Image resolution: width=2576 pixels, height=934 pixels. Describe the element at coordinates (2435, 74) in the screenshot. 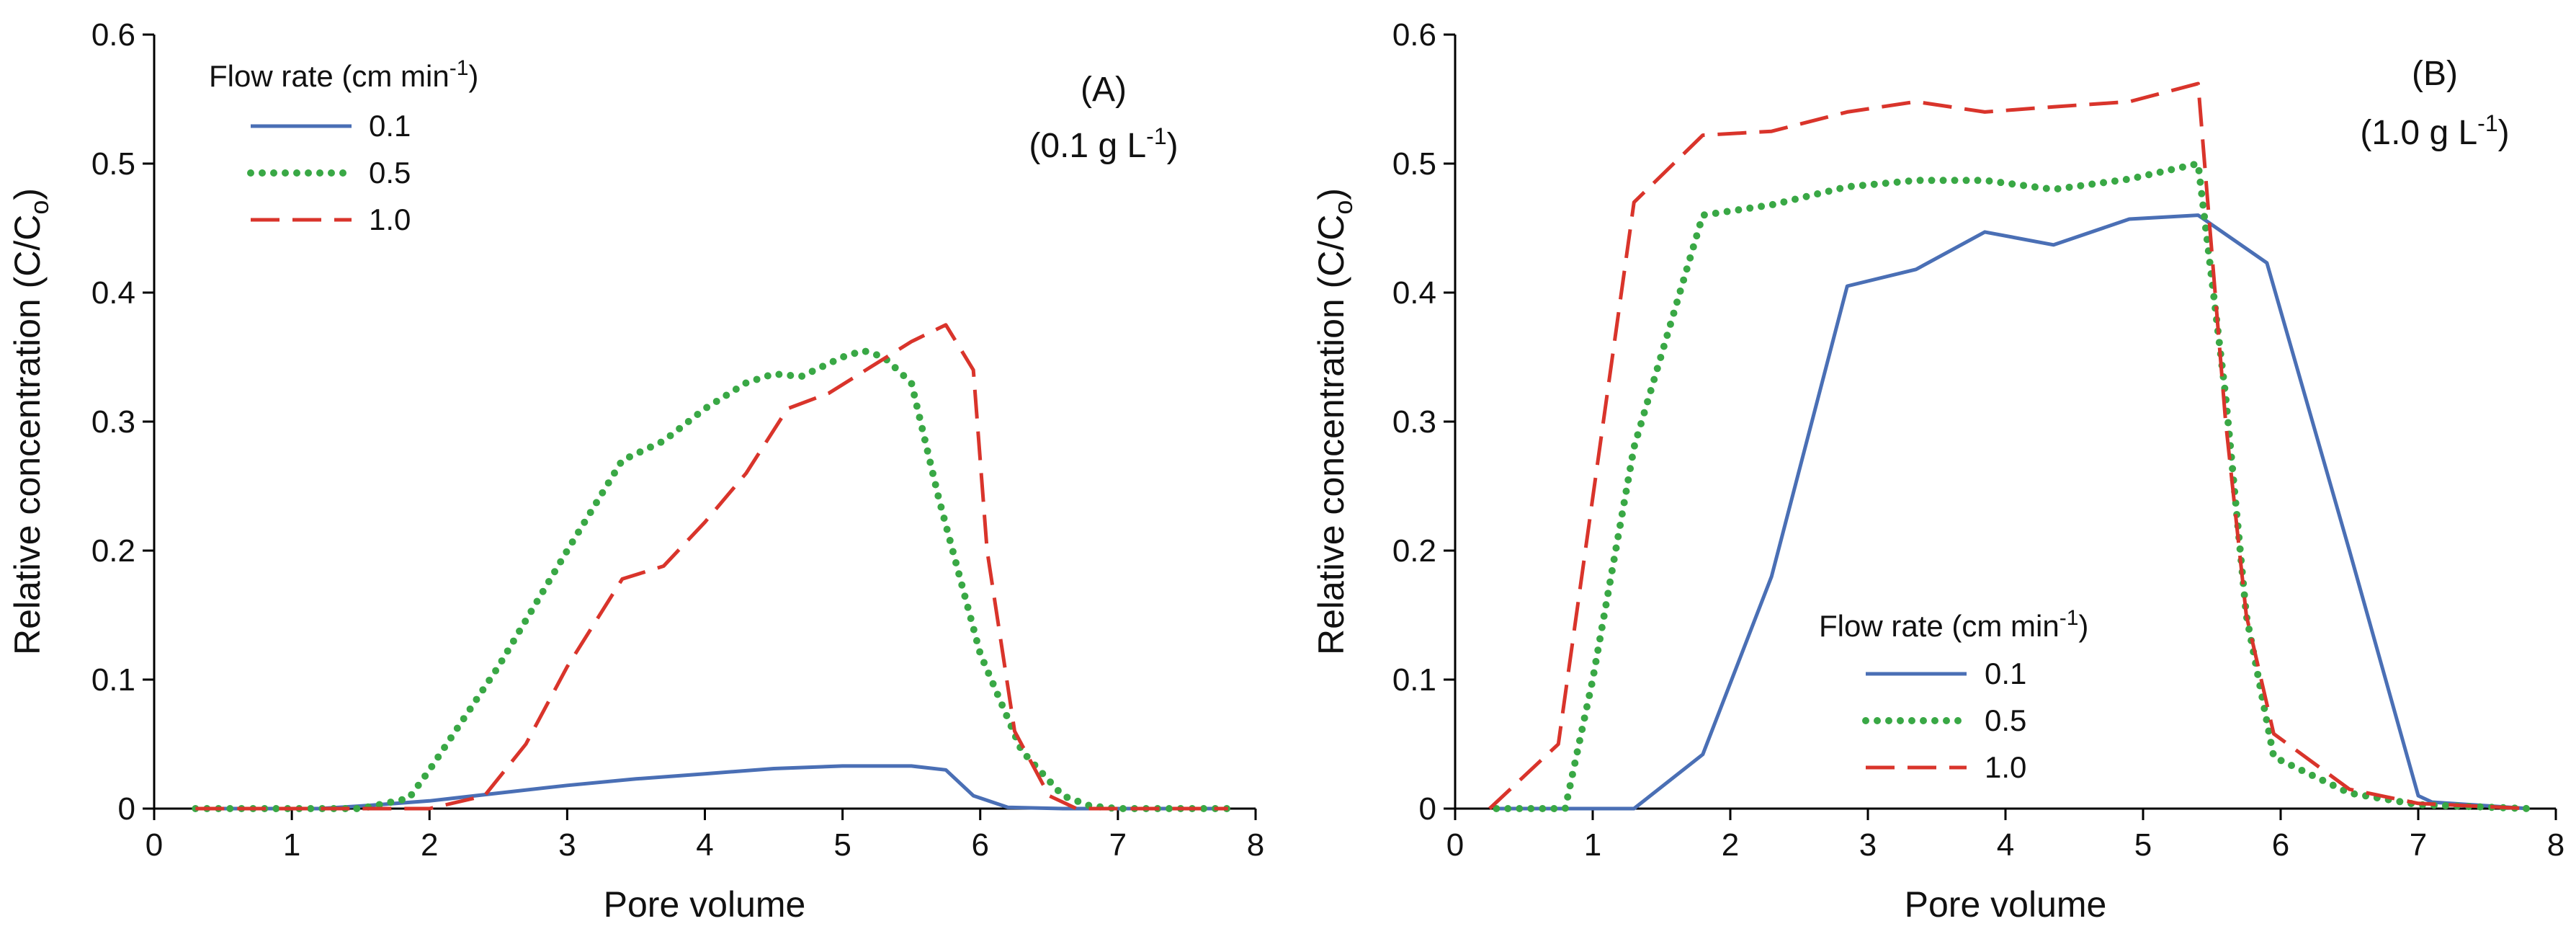

I see `panel-b-title: (B)` at that location.